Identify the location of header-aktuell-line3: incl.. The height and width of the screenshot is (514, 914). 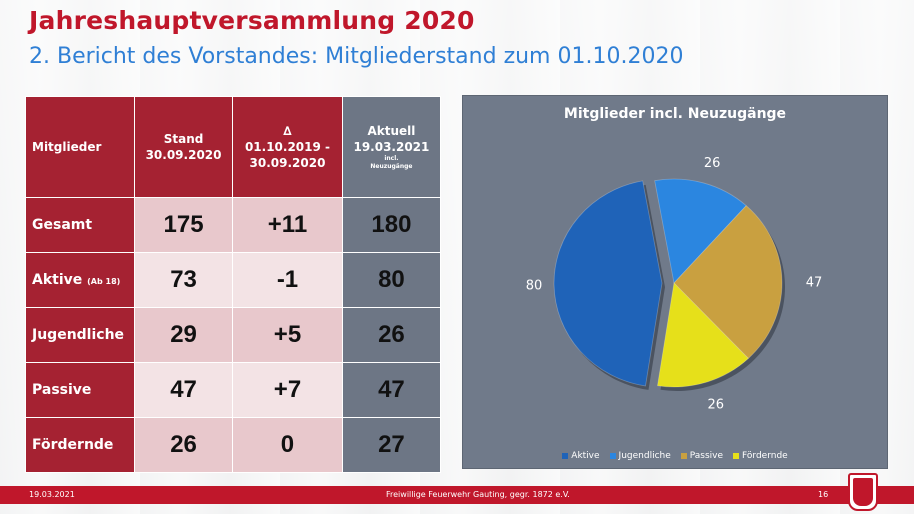
(391, 158).